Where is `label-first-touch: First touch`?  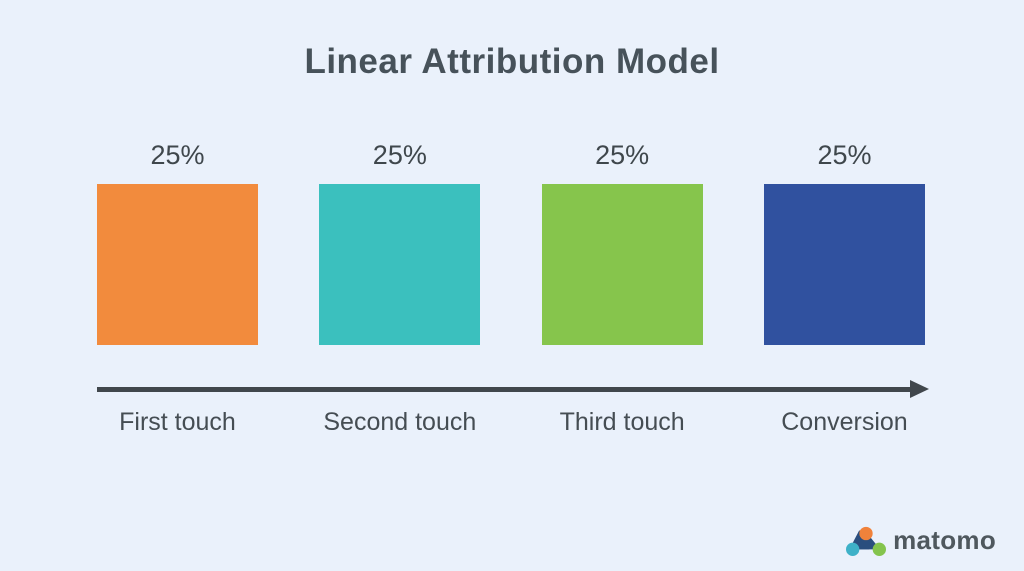 label-first-touch: First touch is located at coordinates (177, 422).